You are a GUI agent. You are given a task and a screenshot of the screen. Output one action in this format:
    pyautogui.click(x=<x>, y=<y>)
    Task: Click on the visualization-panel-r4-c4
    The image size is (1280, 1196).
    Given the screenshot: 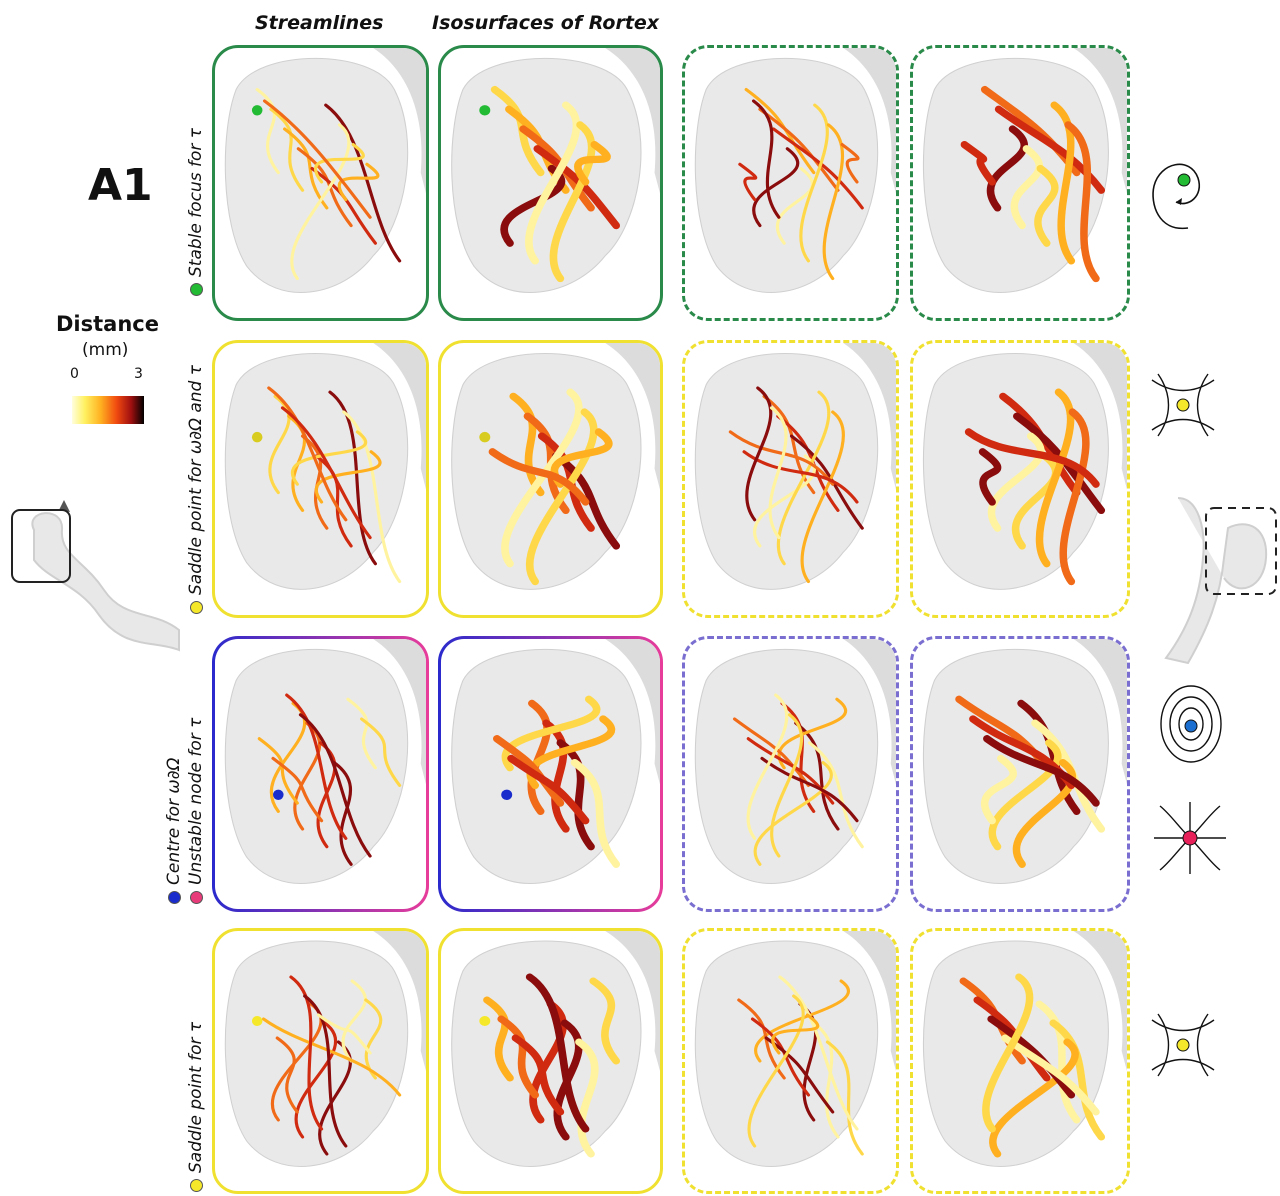 What is the action you would take?
    pyautogui.click(x=1020, y=1061)
    